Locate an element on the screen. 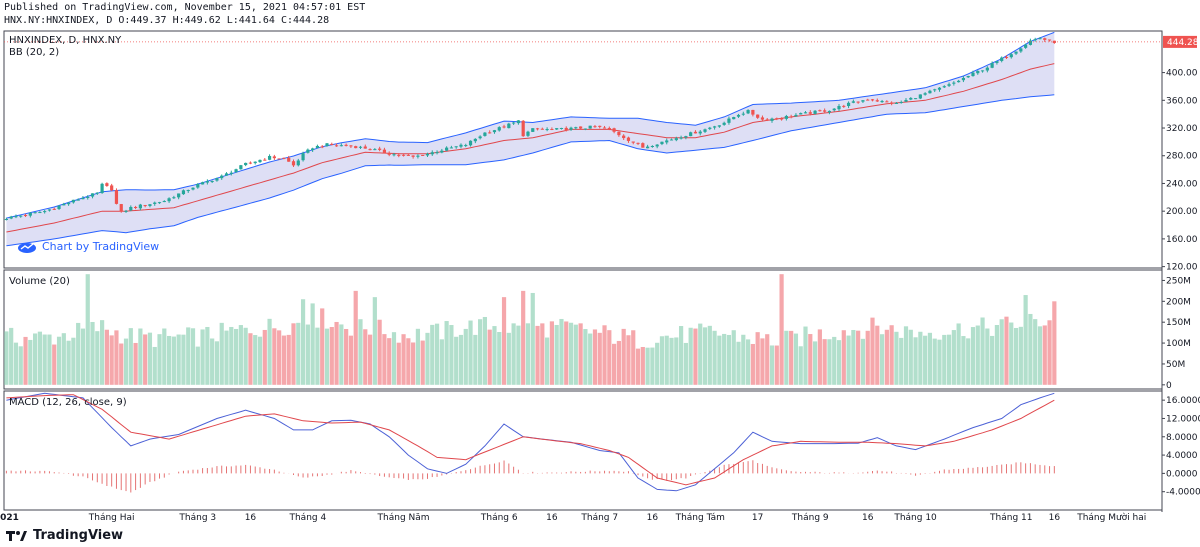 The width and height of the screenshot is (1200, 547). price-tick-label: 280.00 is located at coordinates (1182, 157).